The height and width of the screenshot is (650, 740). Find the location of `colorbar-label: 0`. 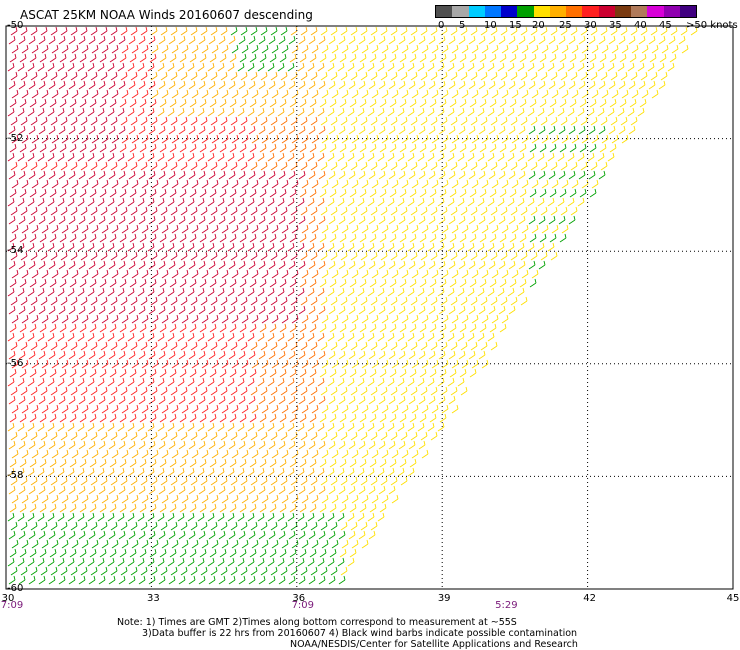

colorbar-label: 0 is located at coordinates (441, 25).